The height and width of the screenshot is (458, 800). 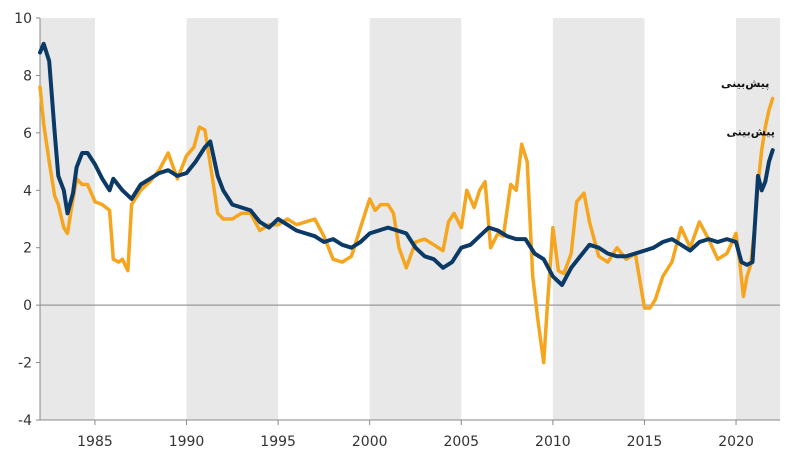 I want to click on x-tick-label: 2020, so click(x=736, y=442).